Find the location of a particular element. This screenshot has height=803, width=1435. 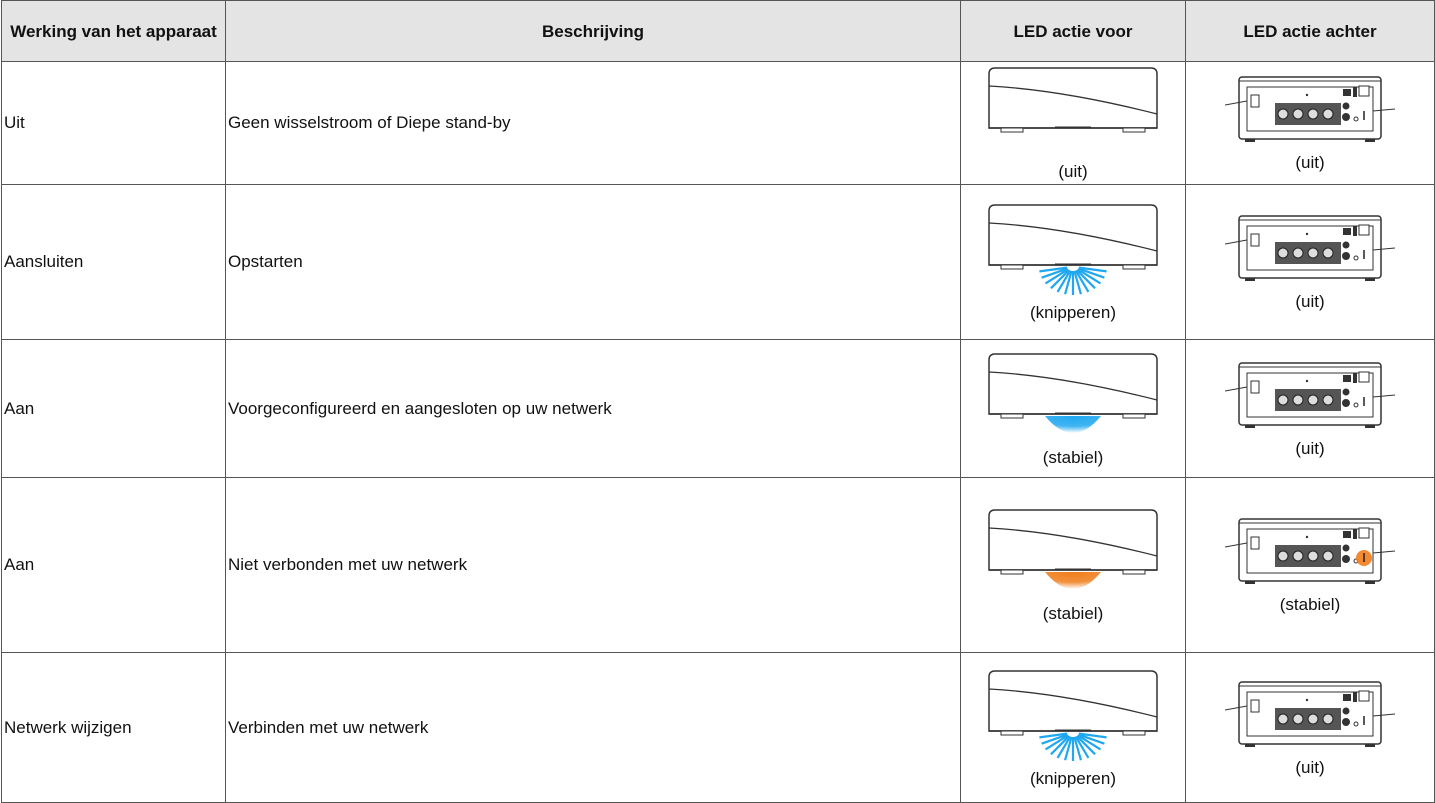

front-led-caption: (uit) is located at coordinates (1073, 171).